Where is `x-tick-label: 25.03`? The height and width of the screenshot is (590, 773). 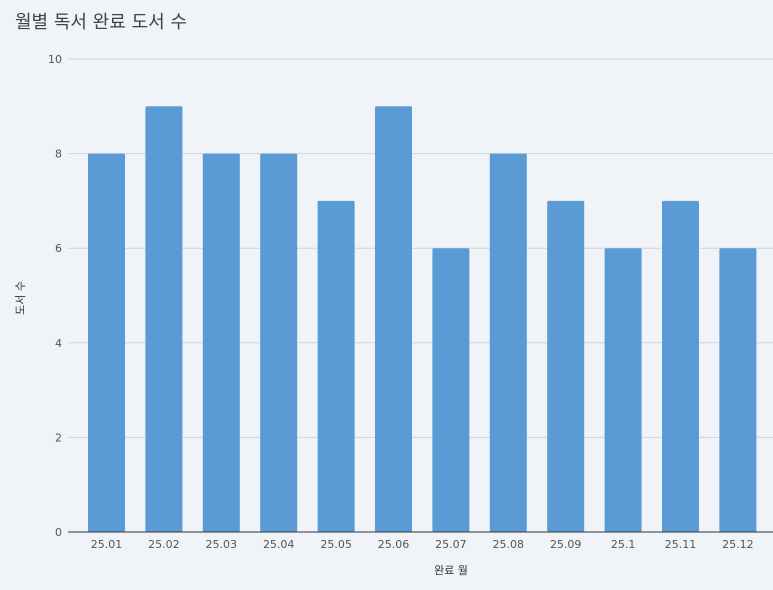 x-tick-label: 25.03 is located at coordinates (222, 544).